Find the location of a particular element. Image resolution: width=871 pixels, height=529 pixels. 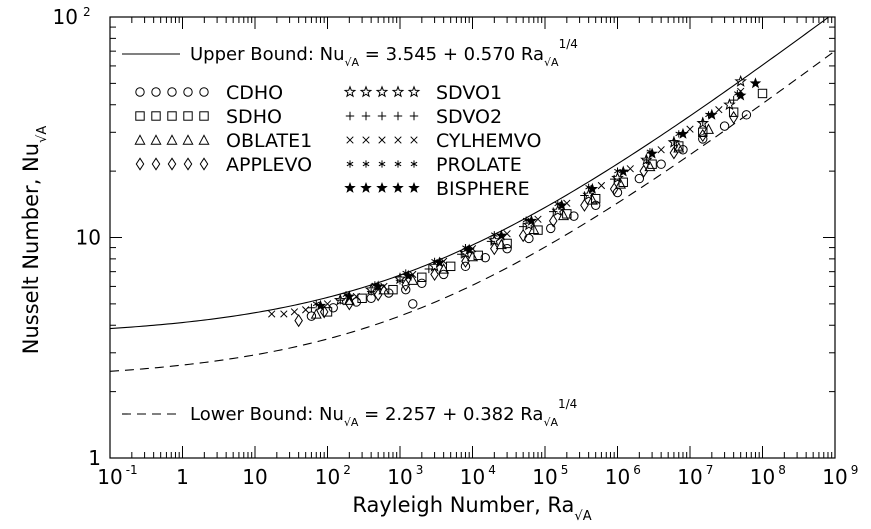

y-tick-label-exponent: 2 is located at coordinates (87, 12).